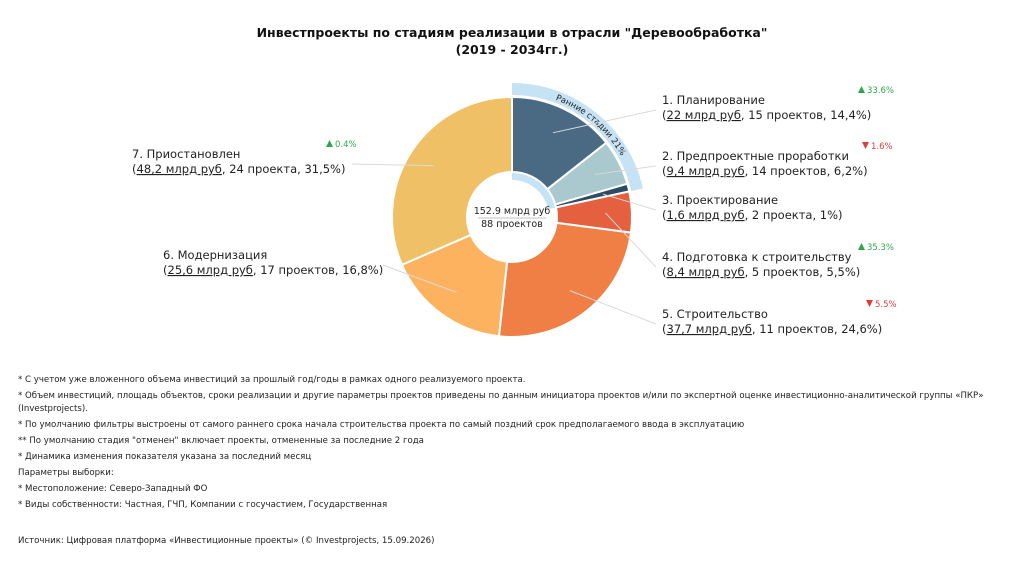 This screenshot has height=576, width=1024. I want to click on selection-params-heading: Параметры выборки:, so click(66, 473).